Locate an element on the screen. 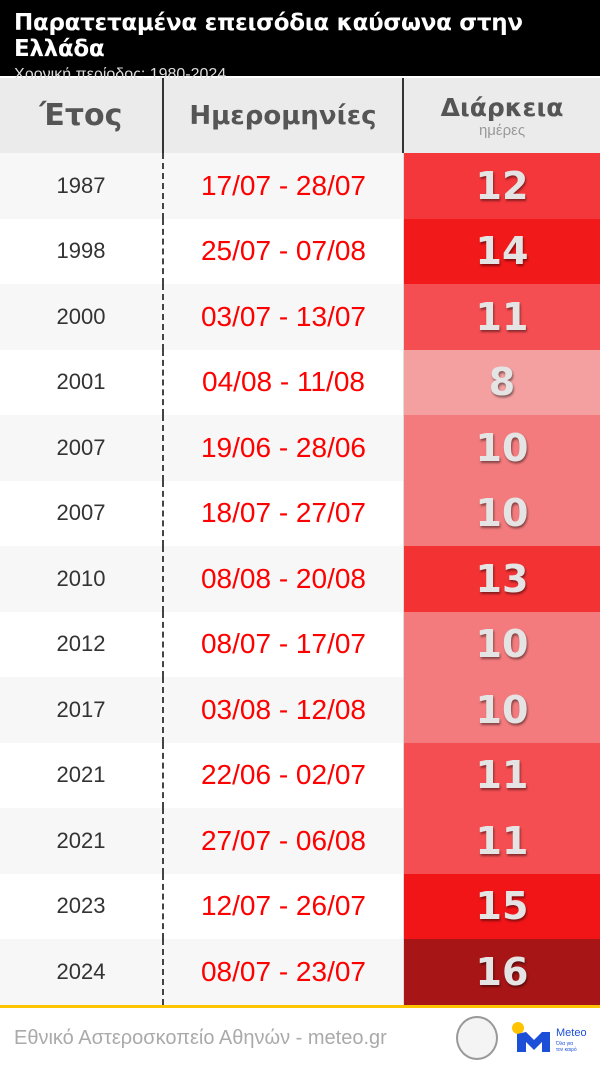 The height and width of the screenshot is (1070, 600). dates-cell: 18/07 - 27/07 is located at coordinates (284, 513).